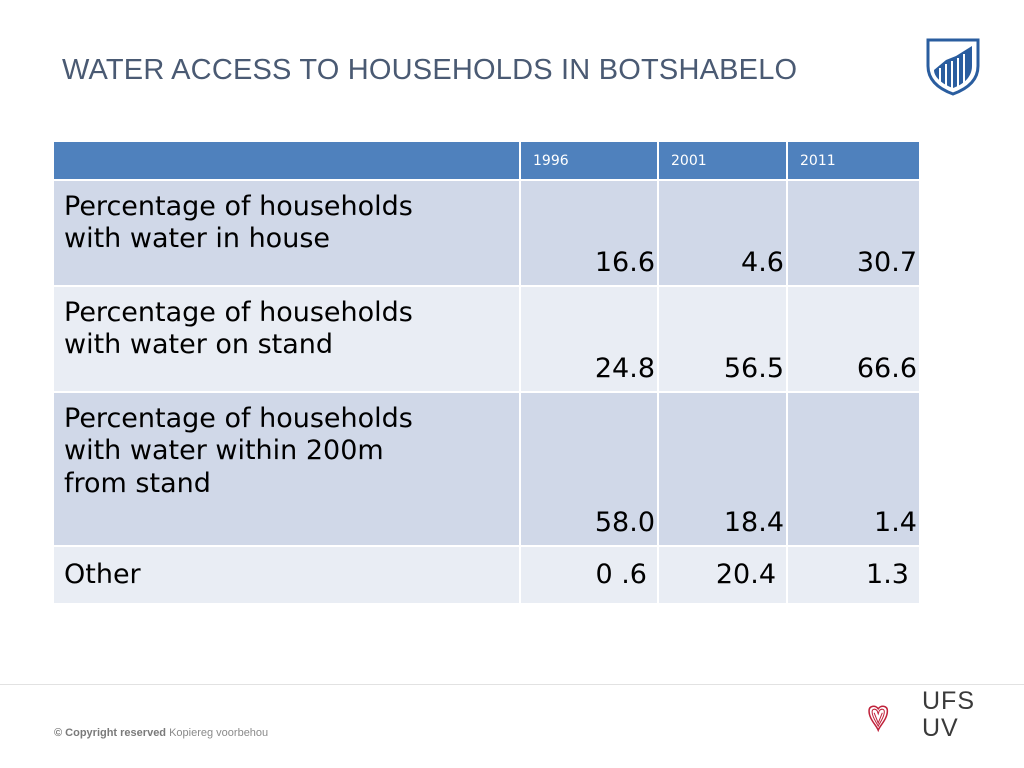 The height and width of the screenshot is (768, 1024). Describe the element at coordinates (589, 233) in the screenshot. I see `cell-1996: 16.6` at that location.